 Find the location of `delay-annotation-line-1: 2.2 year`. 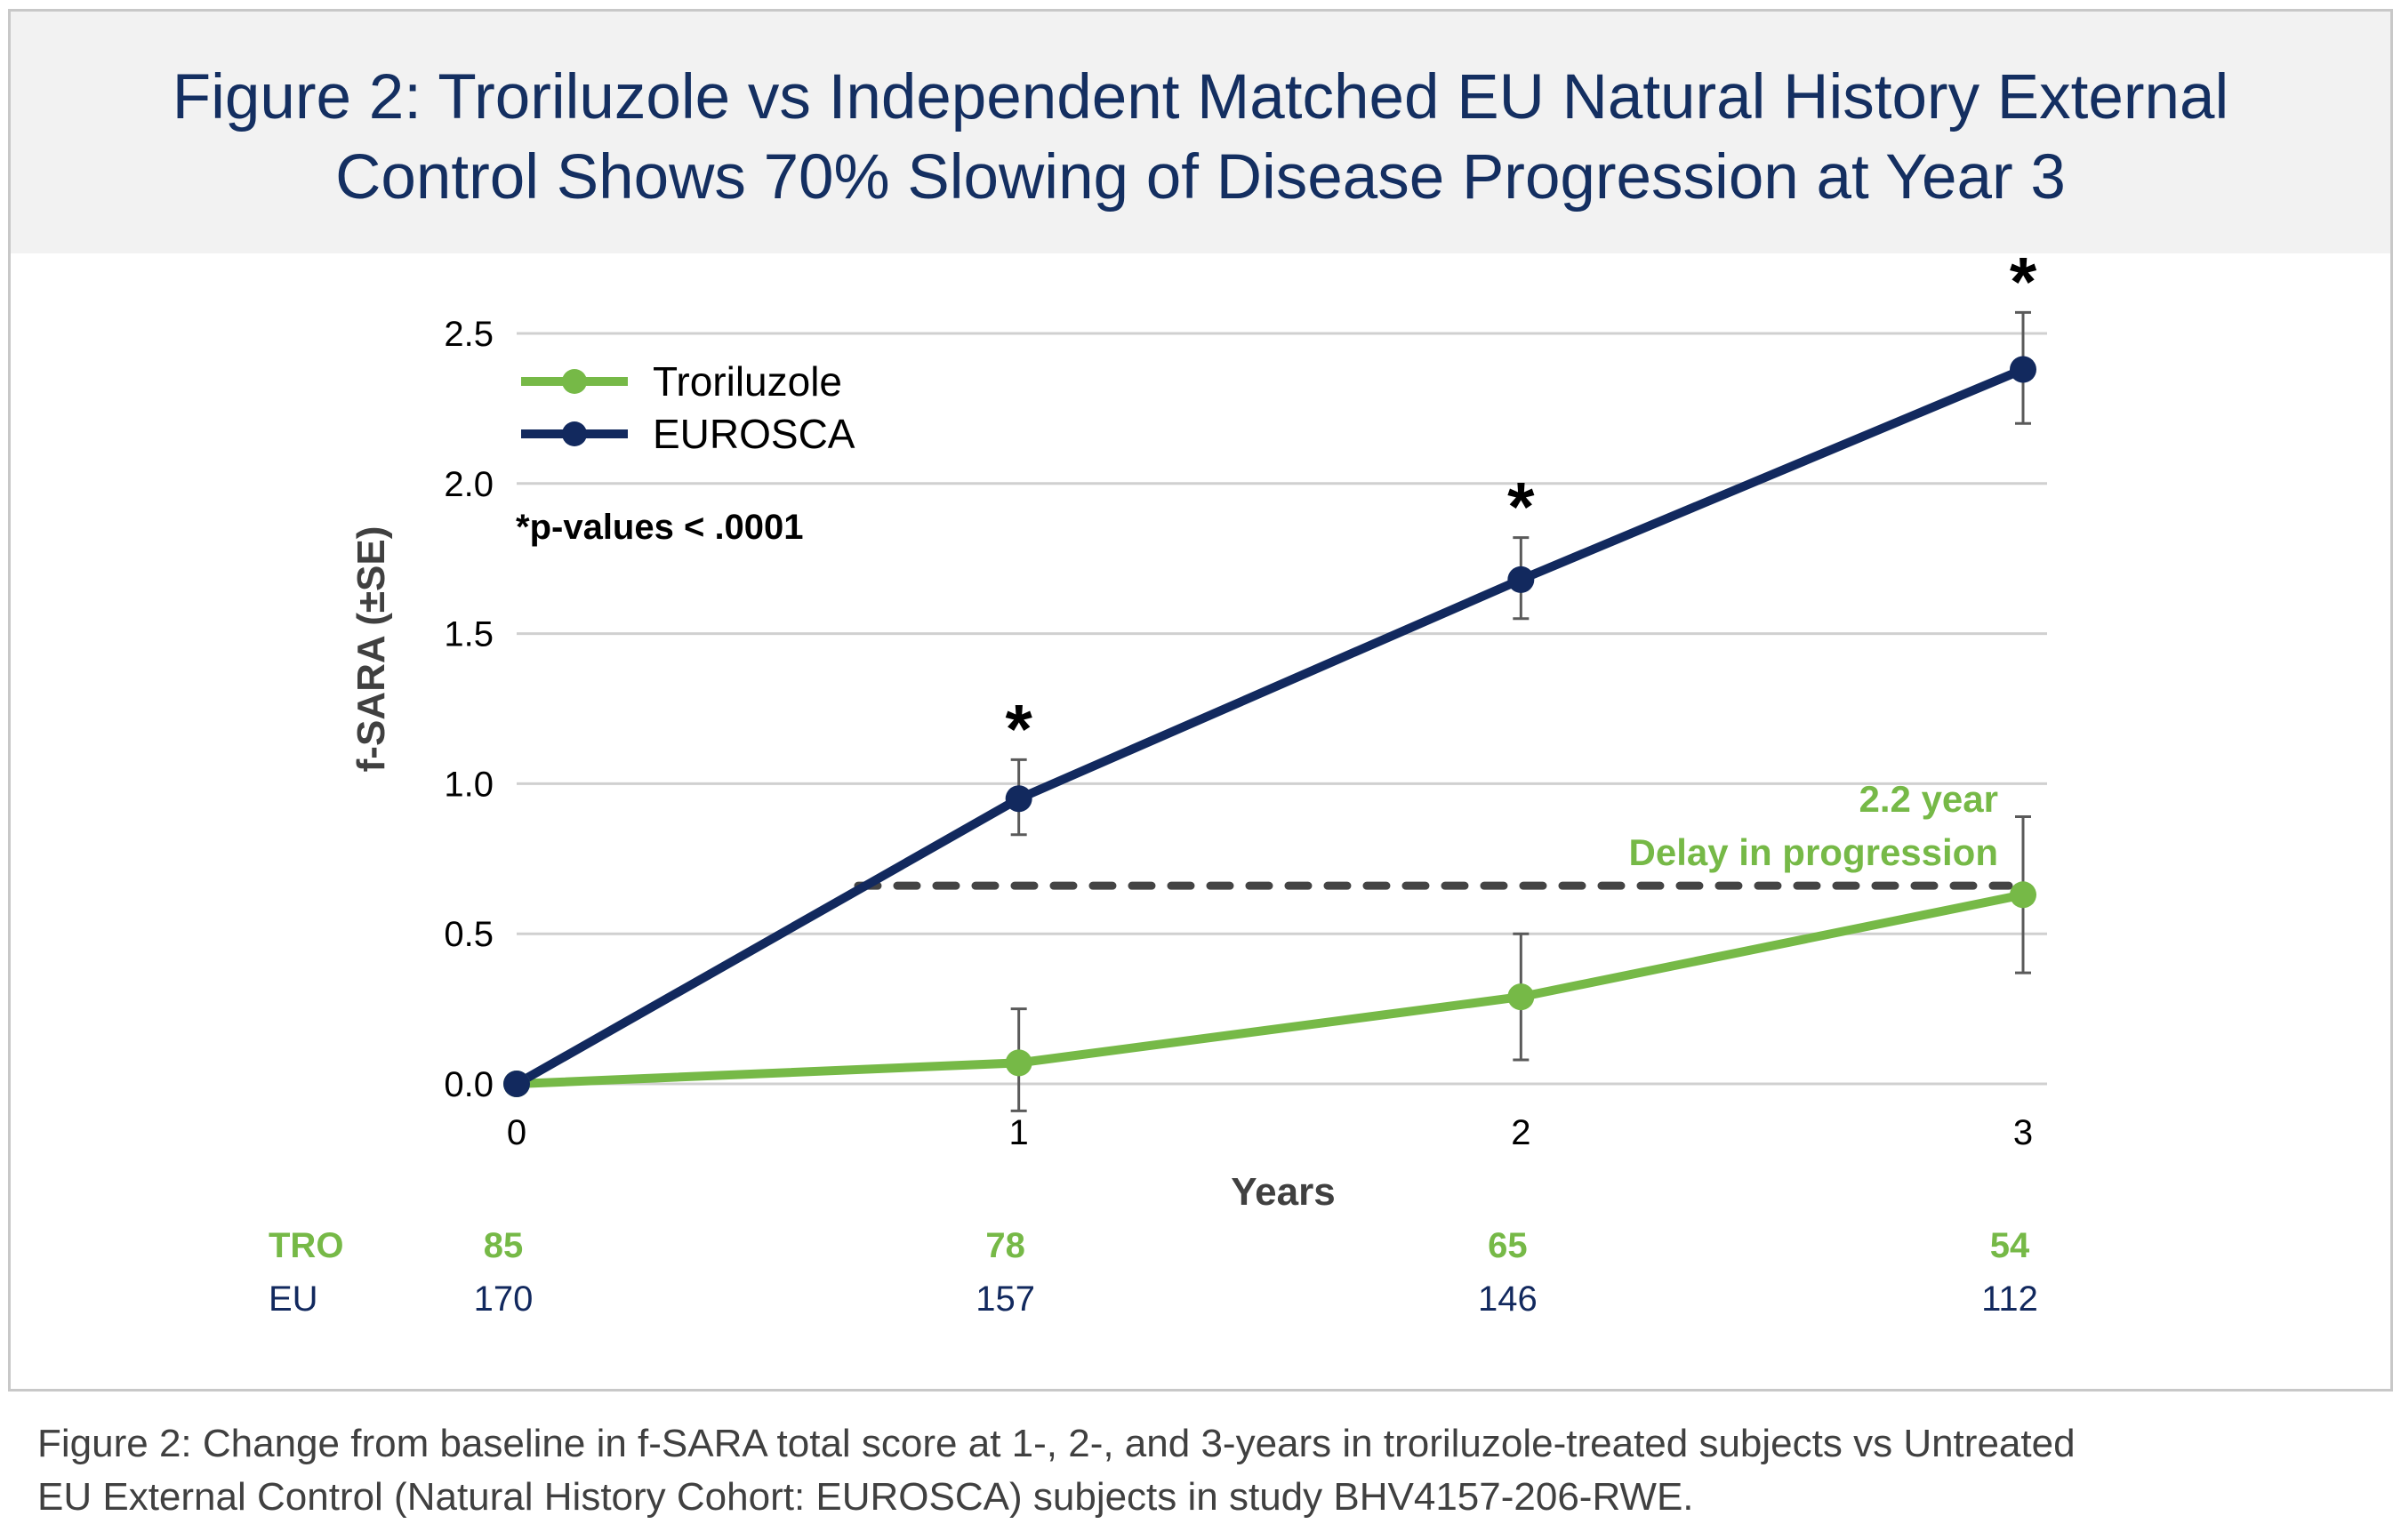

delay-annotation-line-1: 2.2 year is located at coordinates (1929, 799).